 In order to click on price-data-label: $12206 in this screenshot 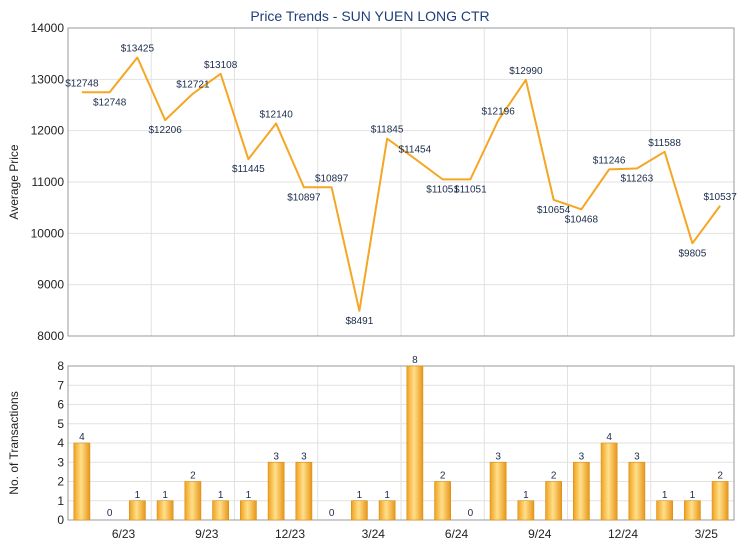, I will do `click(165, 130)`.